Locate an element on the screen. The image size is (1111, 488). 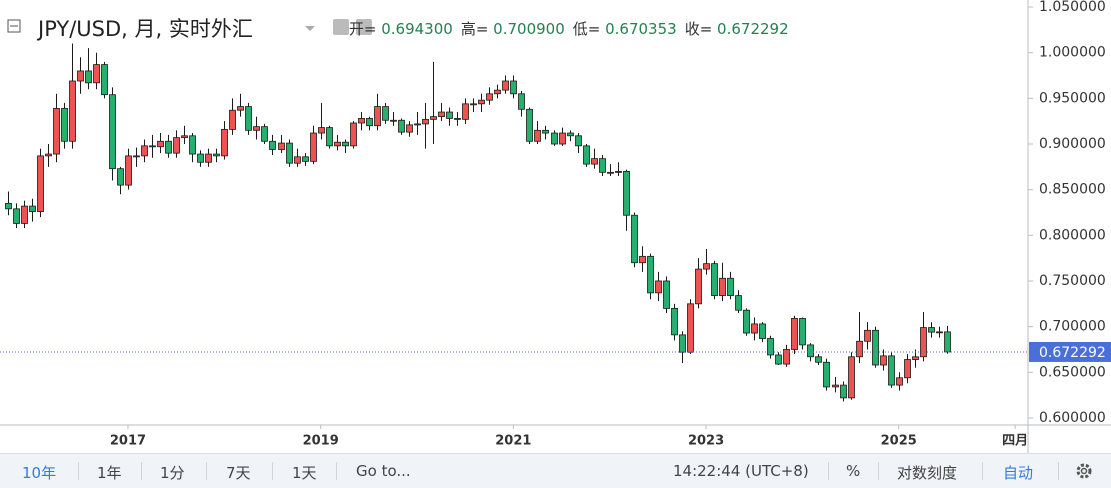
y-tick-label: 0.950000 is located at coordinates (1072, 98).